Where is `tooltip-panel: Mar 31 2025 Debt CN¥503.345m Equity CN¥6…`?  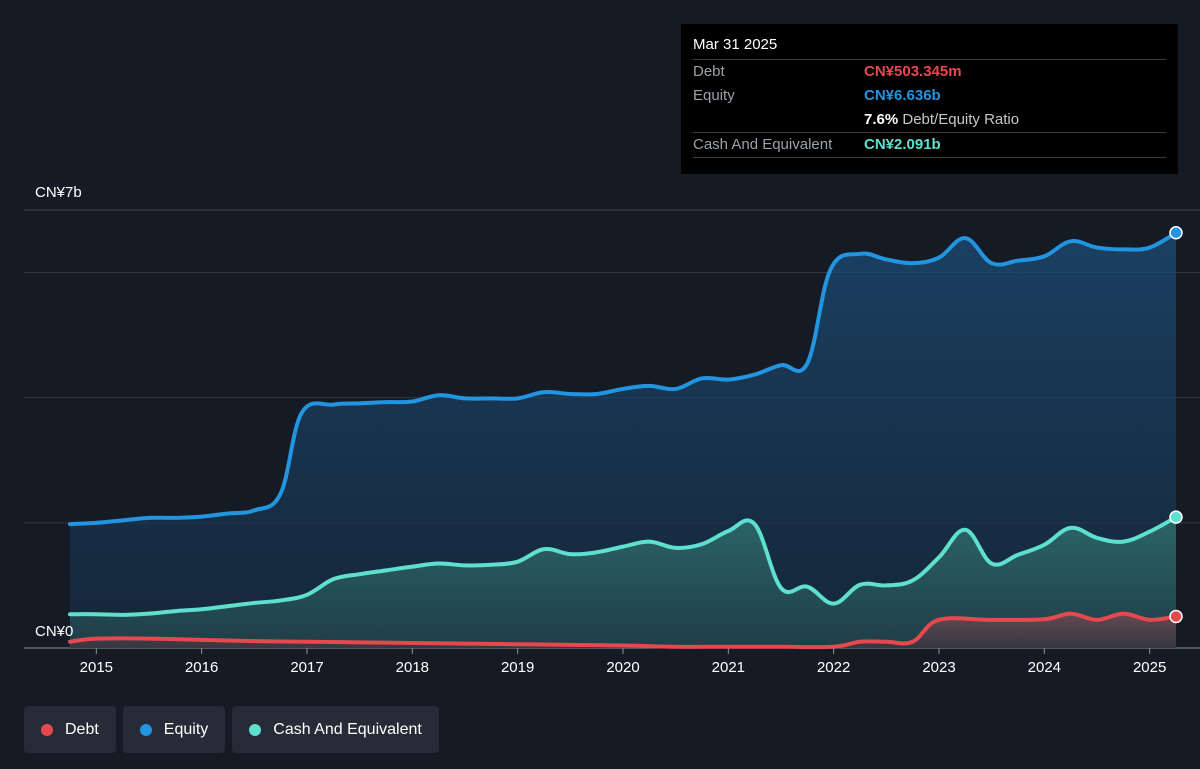 tooltip-panel: Mar 31 2025 Debt CN¥503.345m Equity CN¥6… is located at coordinates (929, 99).